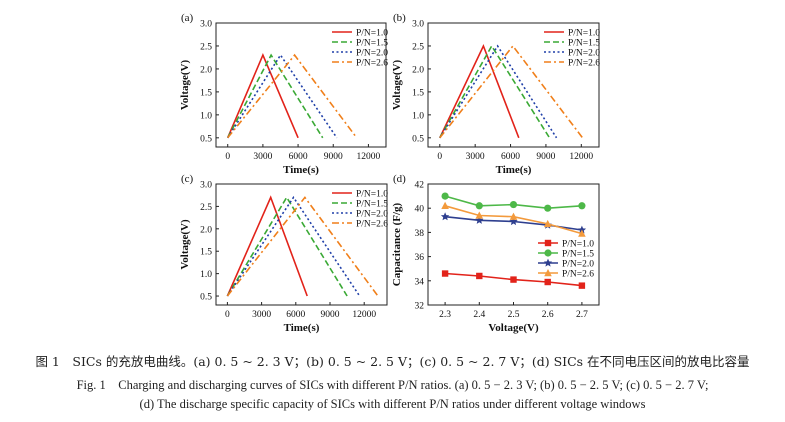  I want to click on y-axis-label: Capacitance (F/g), so click(397, 244).